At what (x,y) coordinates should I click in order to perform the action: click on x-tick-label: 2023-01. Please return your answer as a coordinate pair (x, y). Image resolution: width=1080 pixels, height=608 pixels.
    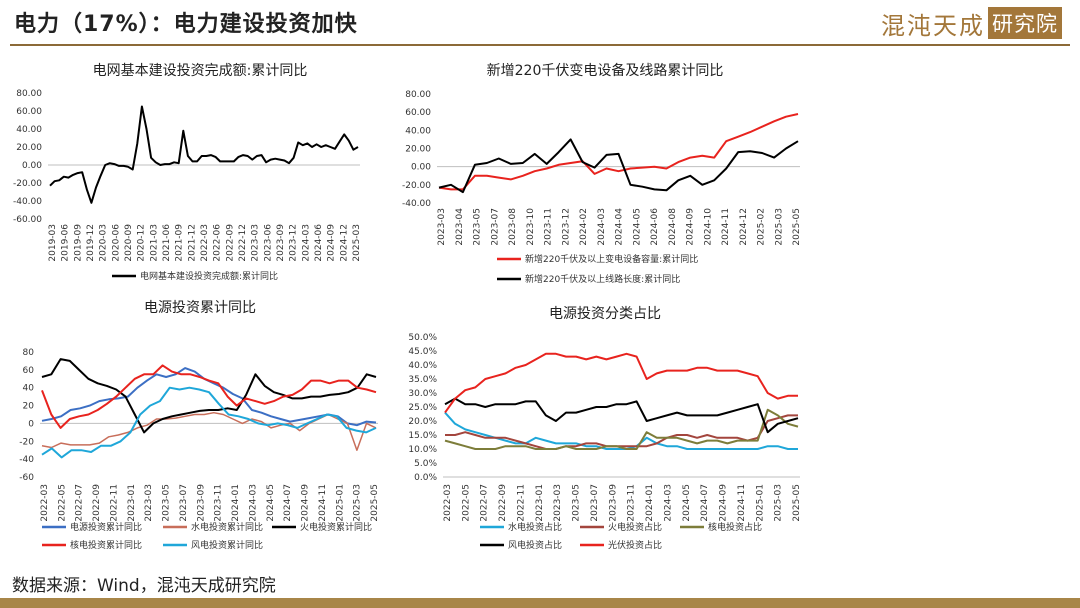
    Looking at the image, I should click on (132, 503).